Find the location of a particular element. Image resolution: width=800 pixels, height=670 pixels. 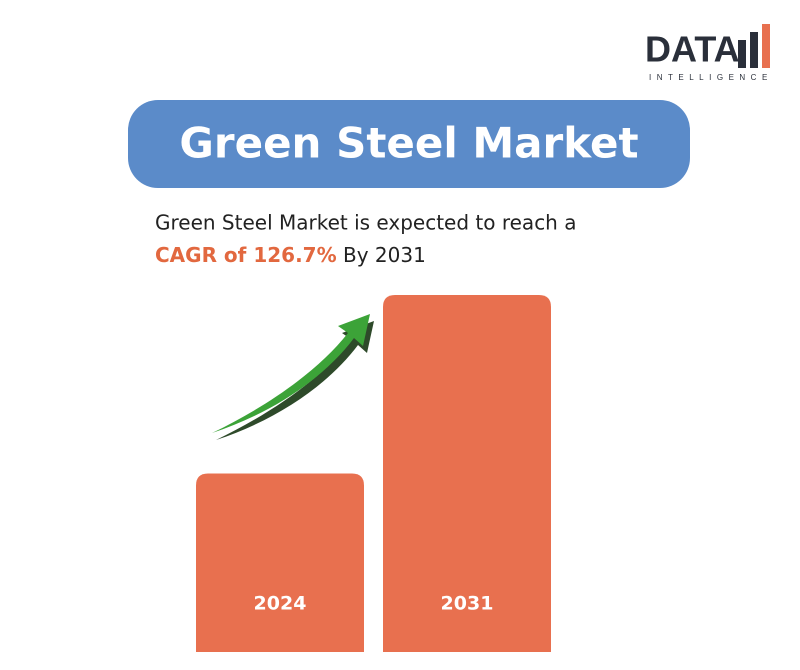

chart-title: Green Steel Market is located at coordinates (408, 143).